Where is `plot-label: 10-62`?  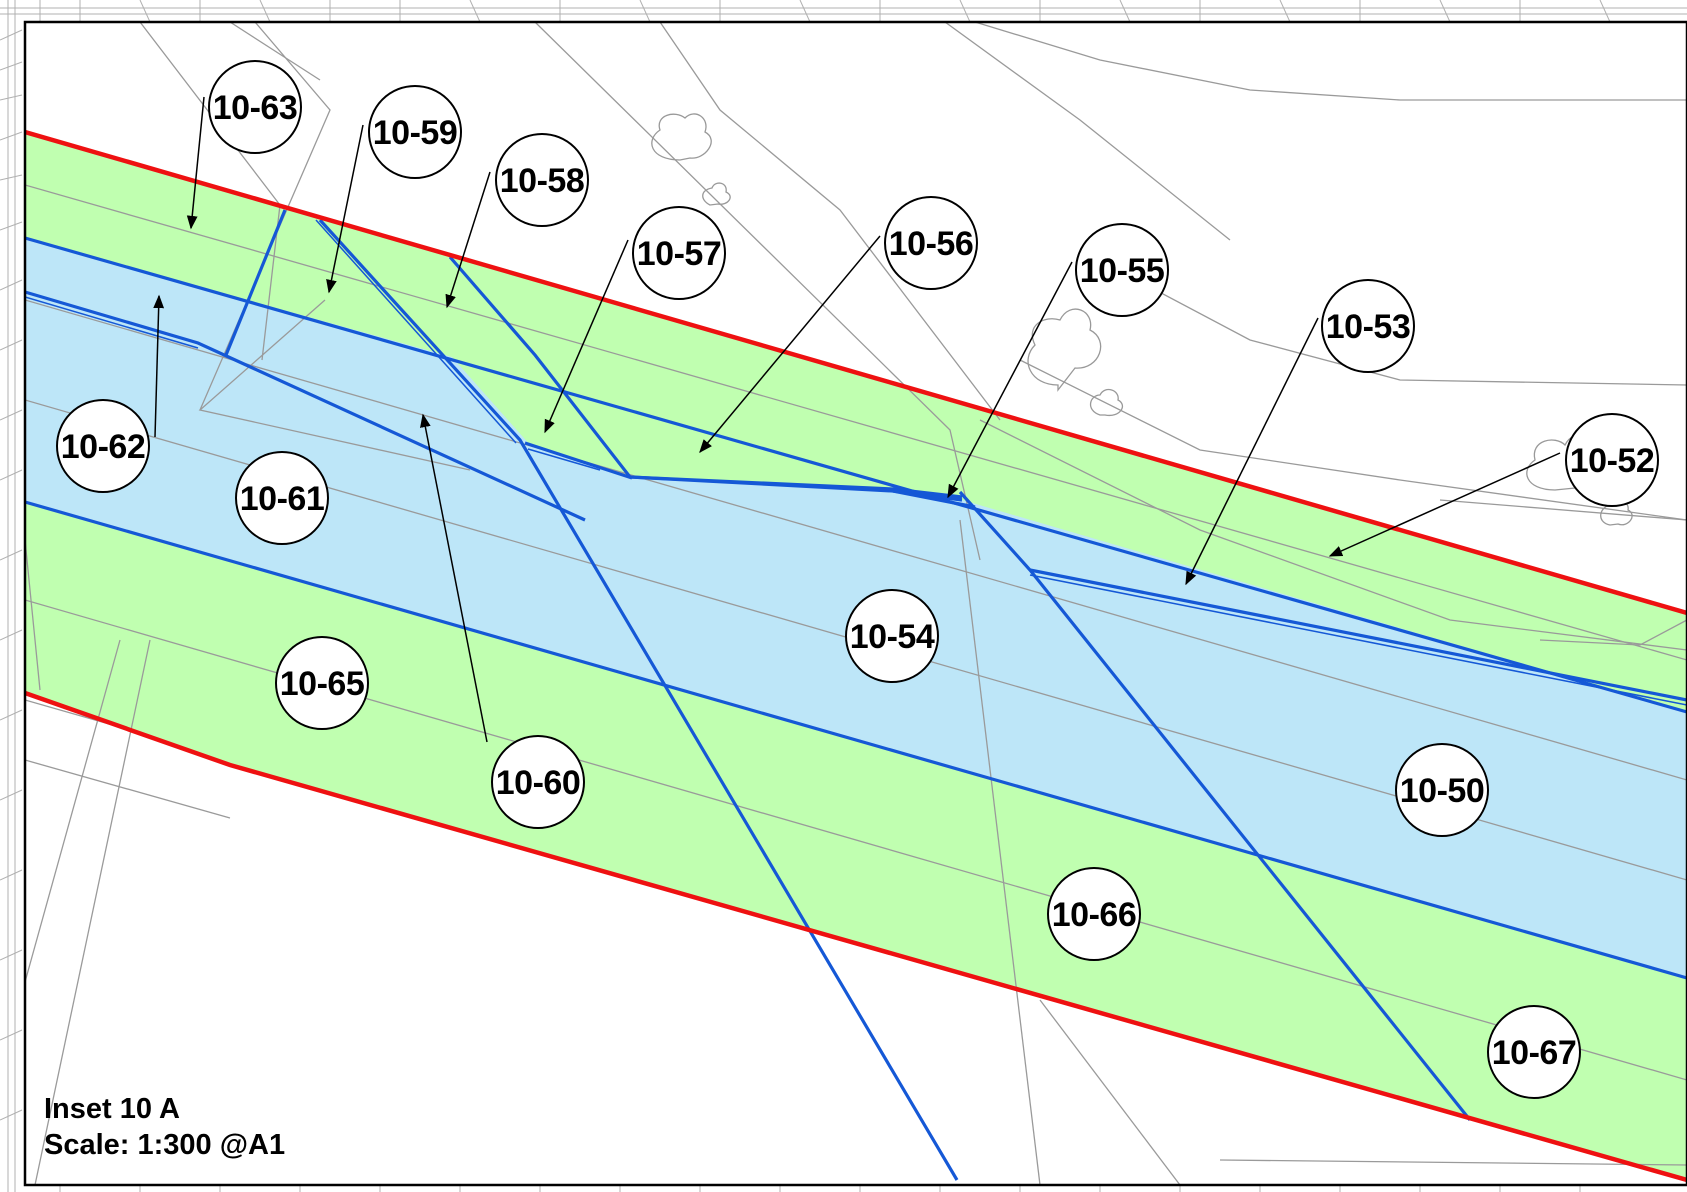 plot-label: 10-62 is located at coordinates (103, 447).